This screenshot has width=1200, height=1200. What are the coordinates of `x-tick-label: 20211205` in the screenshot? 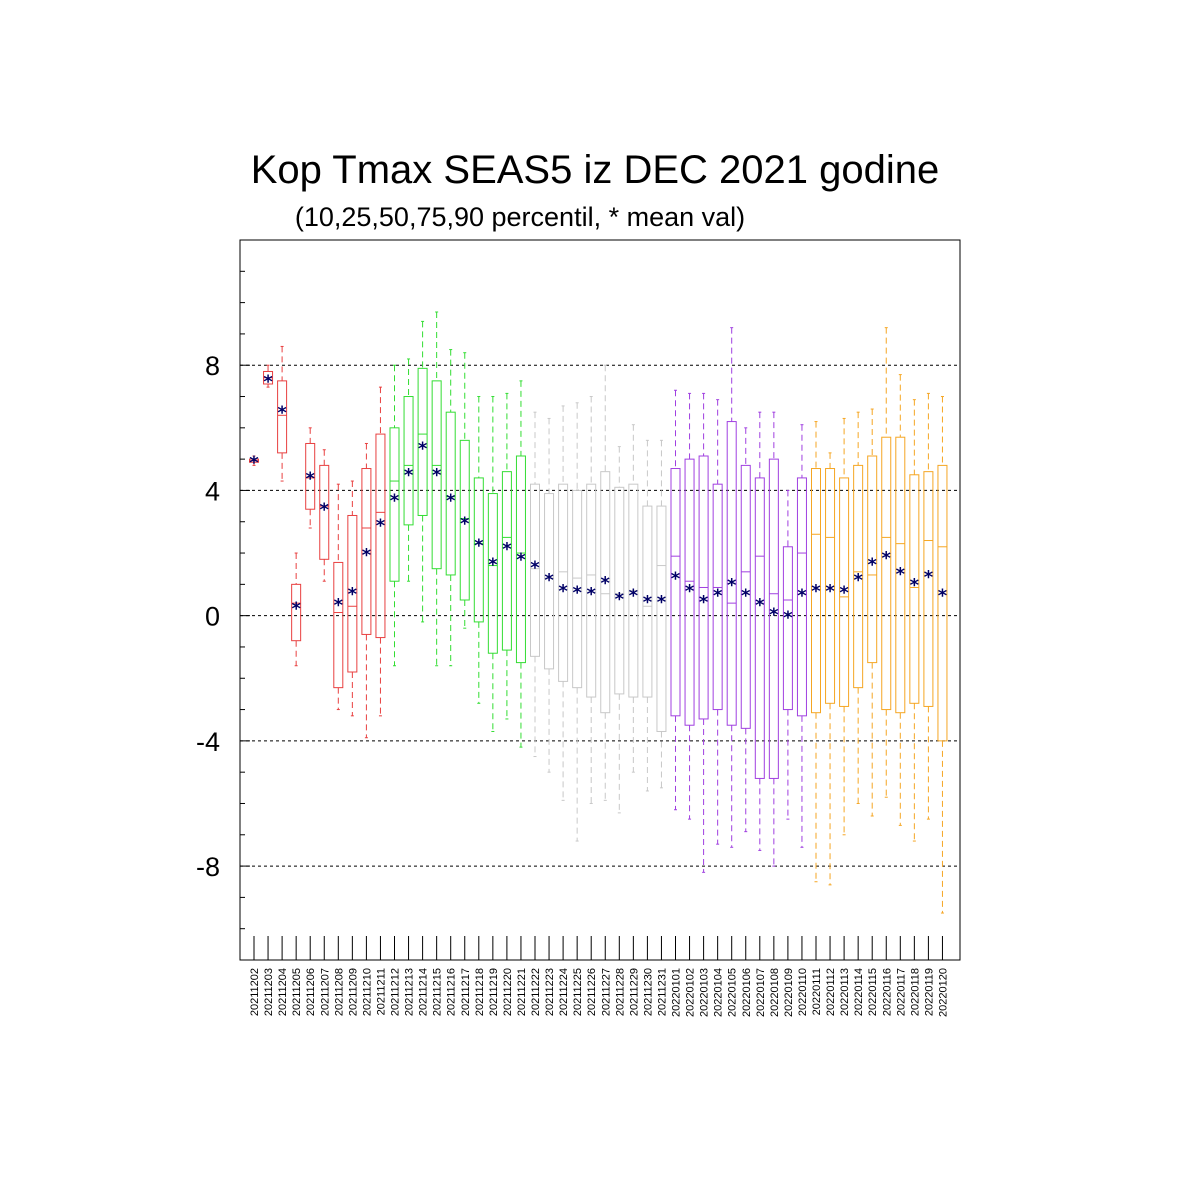 It's located at (297, 992).